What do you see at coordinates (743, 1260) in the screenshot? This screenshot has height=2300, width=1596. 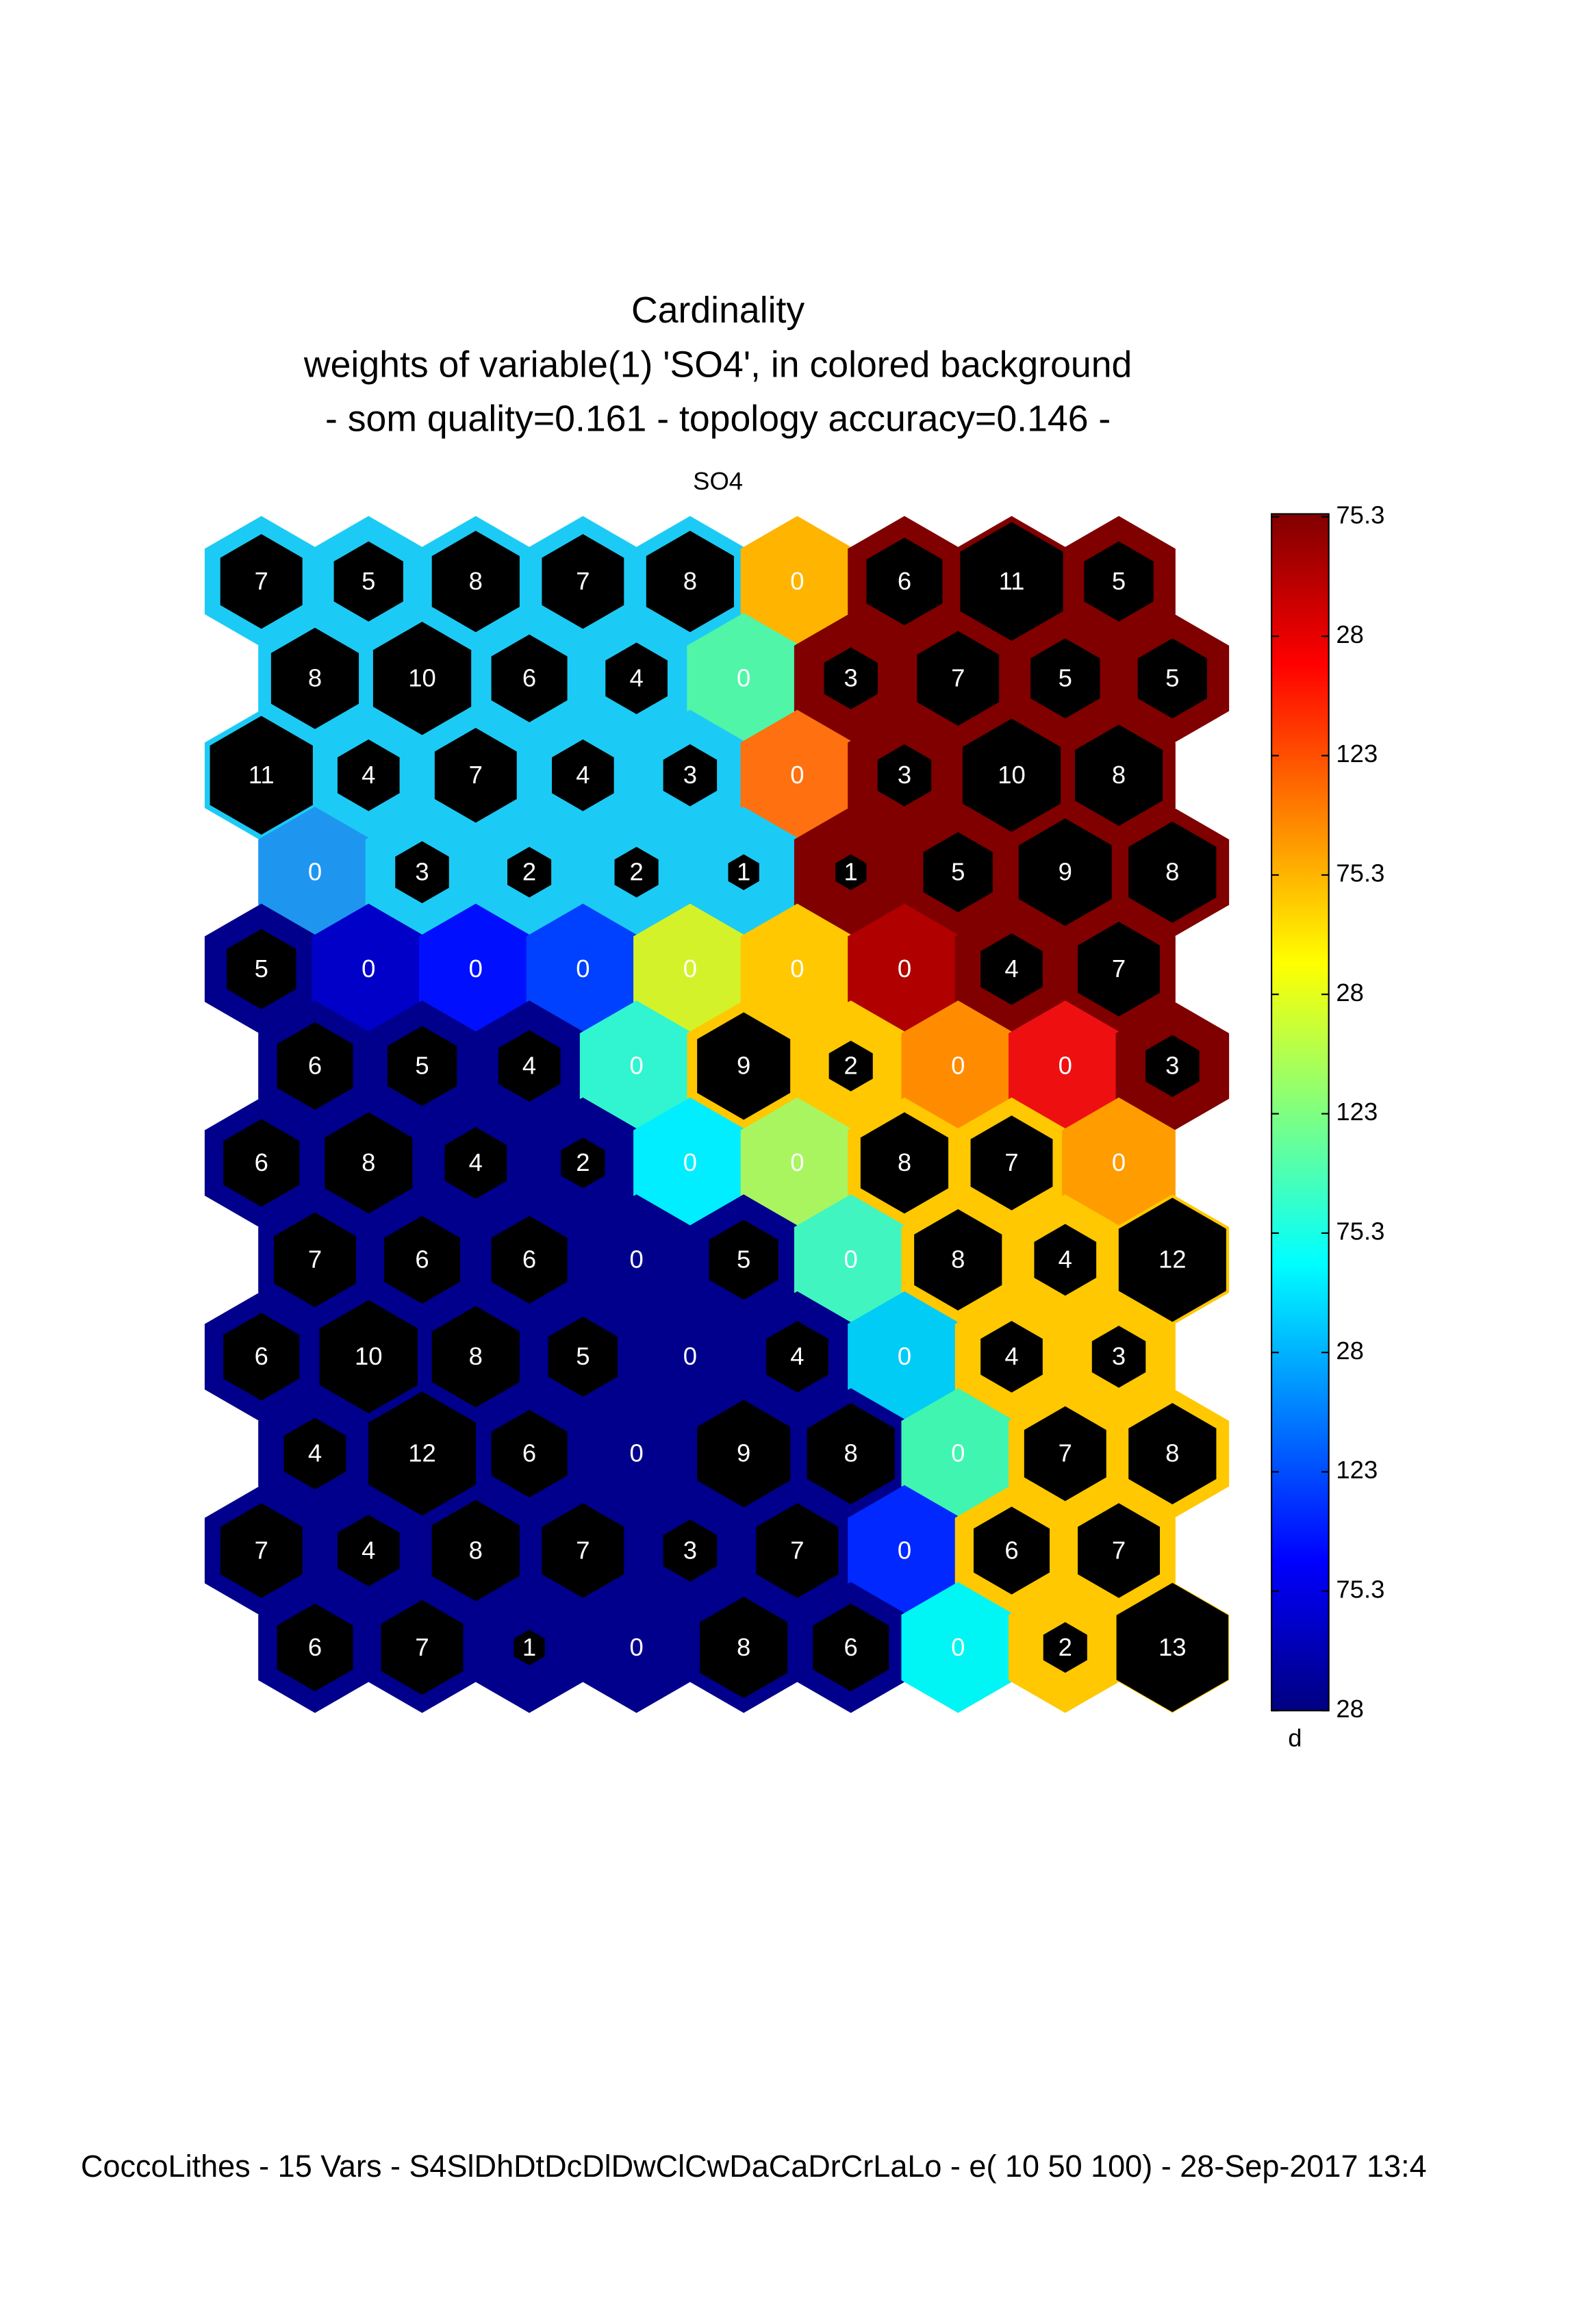 I see `count-label: 5` at bounding box center [743, 1260].